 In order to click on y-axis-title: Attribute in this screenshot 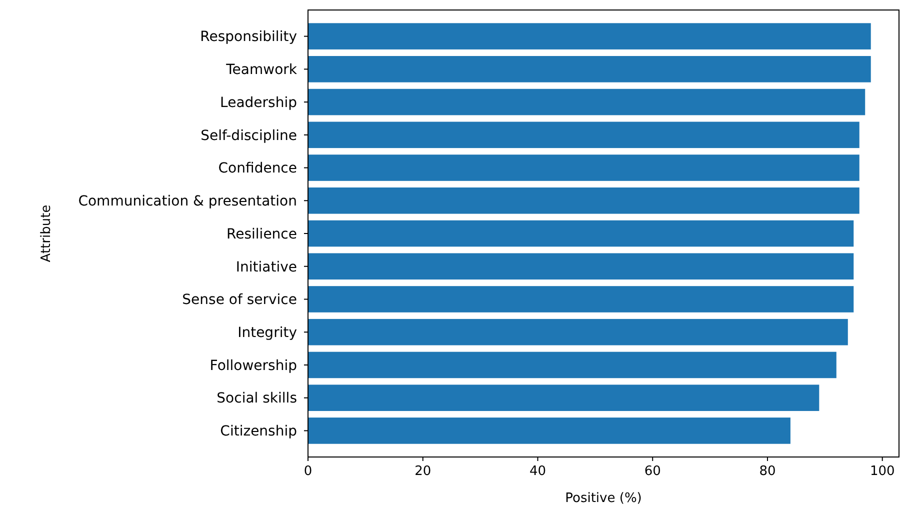, I will do `click(46, 233)`.